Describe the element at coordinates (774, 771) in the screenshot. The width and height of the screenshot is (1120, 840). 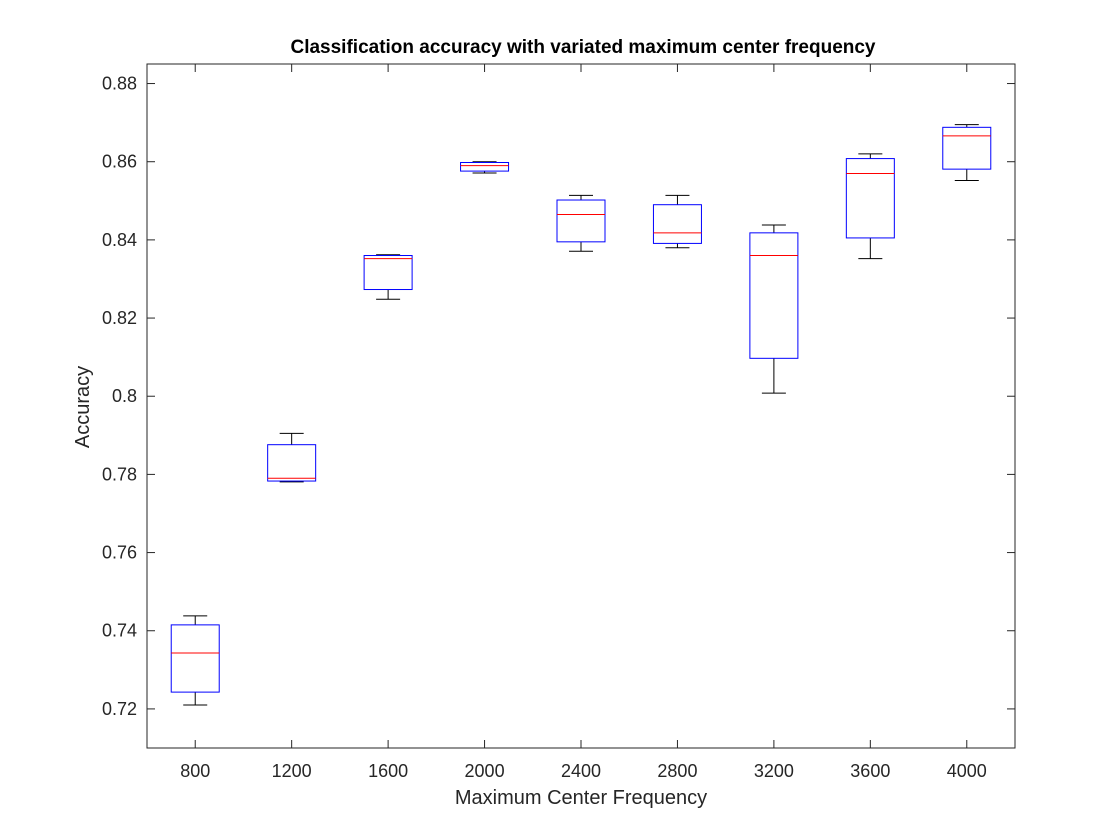
I see `x-tick-label: 3200` at that location.